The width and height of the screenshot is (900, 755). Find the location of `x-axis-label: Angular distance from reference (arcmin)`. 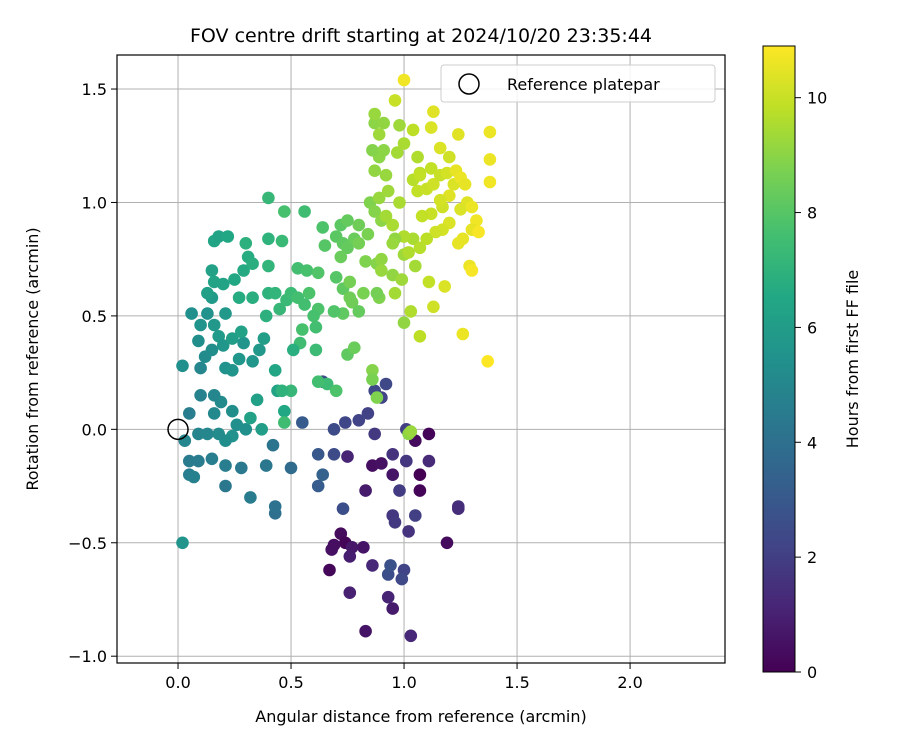

x-axis-label: Angular distance from reference (arcmin) is located at coordinates (420, 716).